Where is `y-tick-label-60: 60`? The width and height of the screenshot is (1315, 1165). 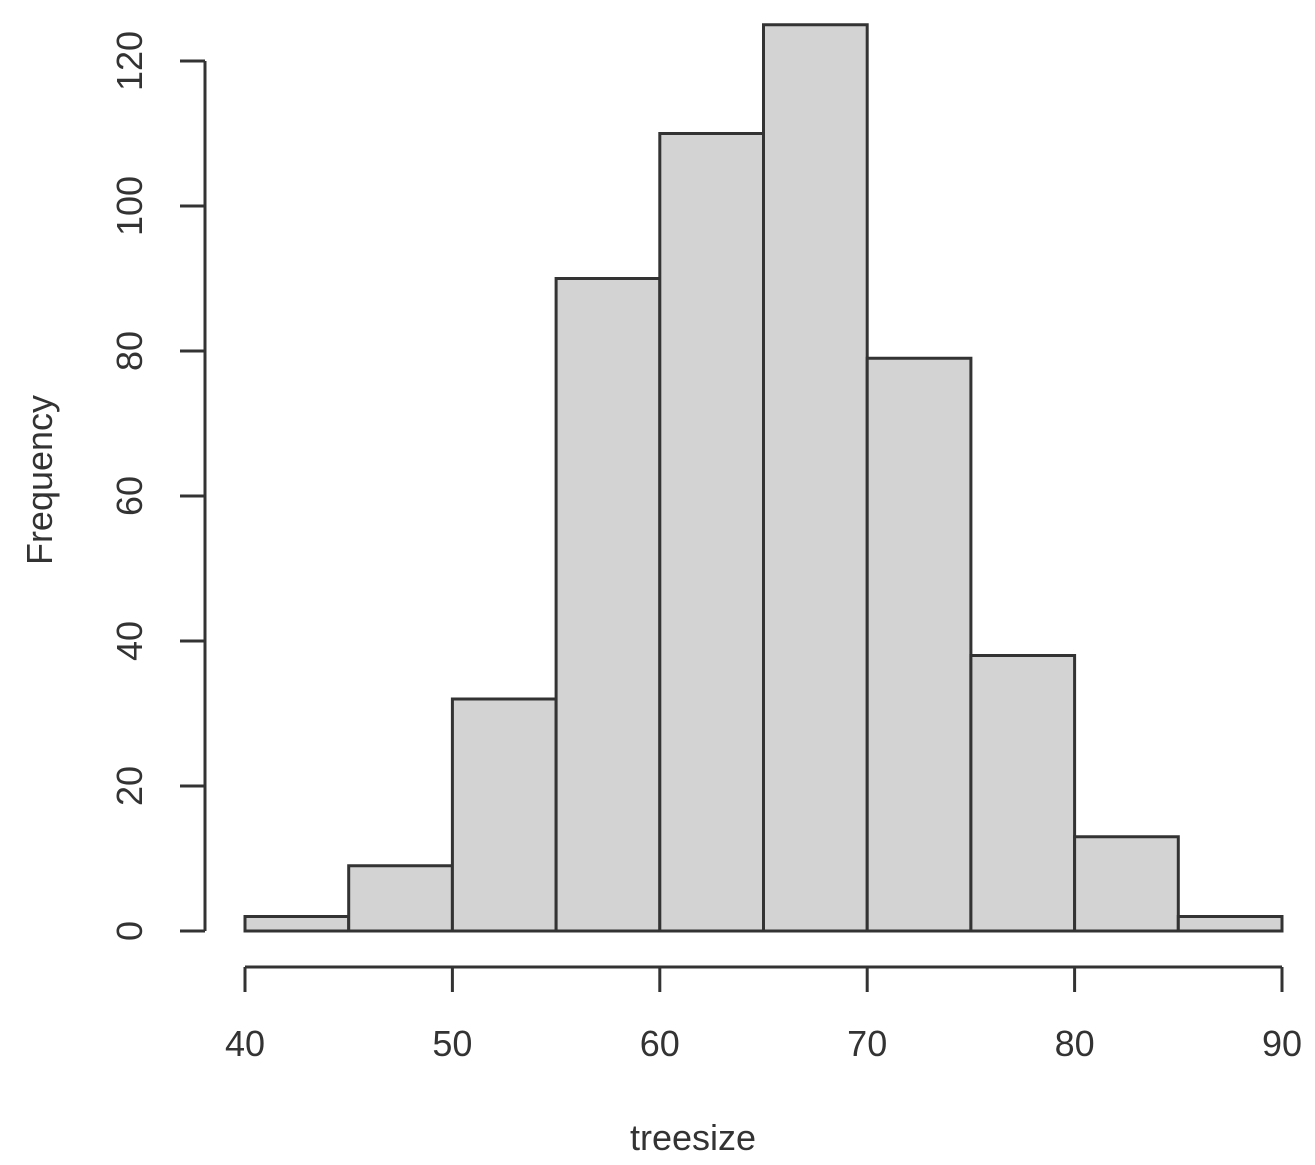
y-tick-label-60: 60 is located at coordinates (129, 496).